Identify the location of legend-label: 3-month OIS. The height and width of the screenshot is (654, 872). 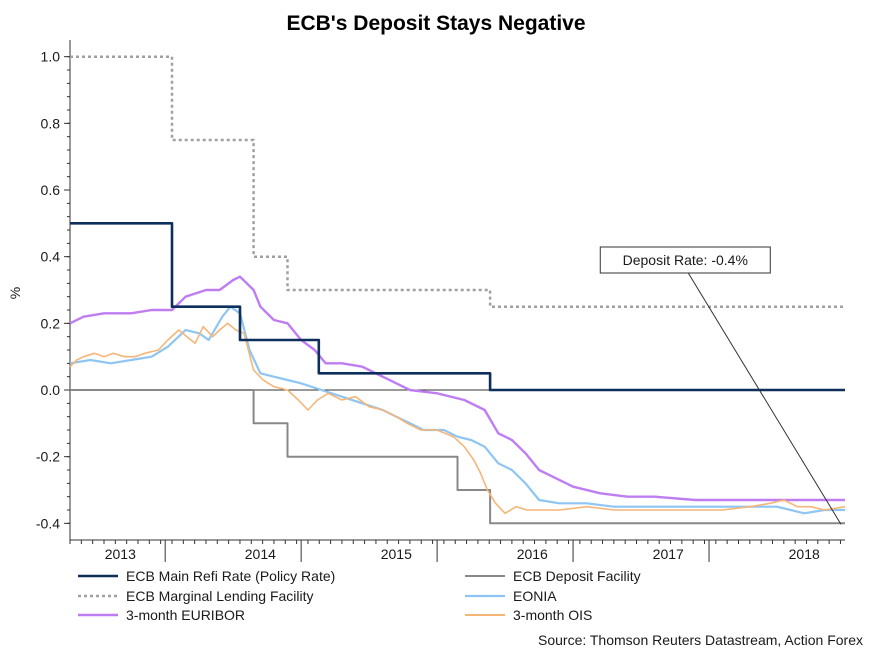
(552, 615).